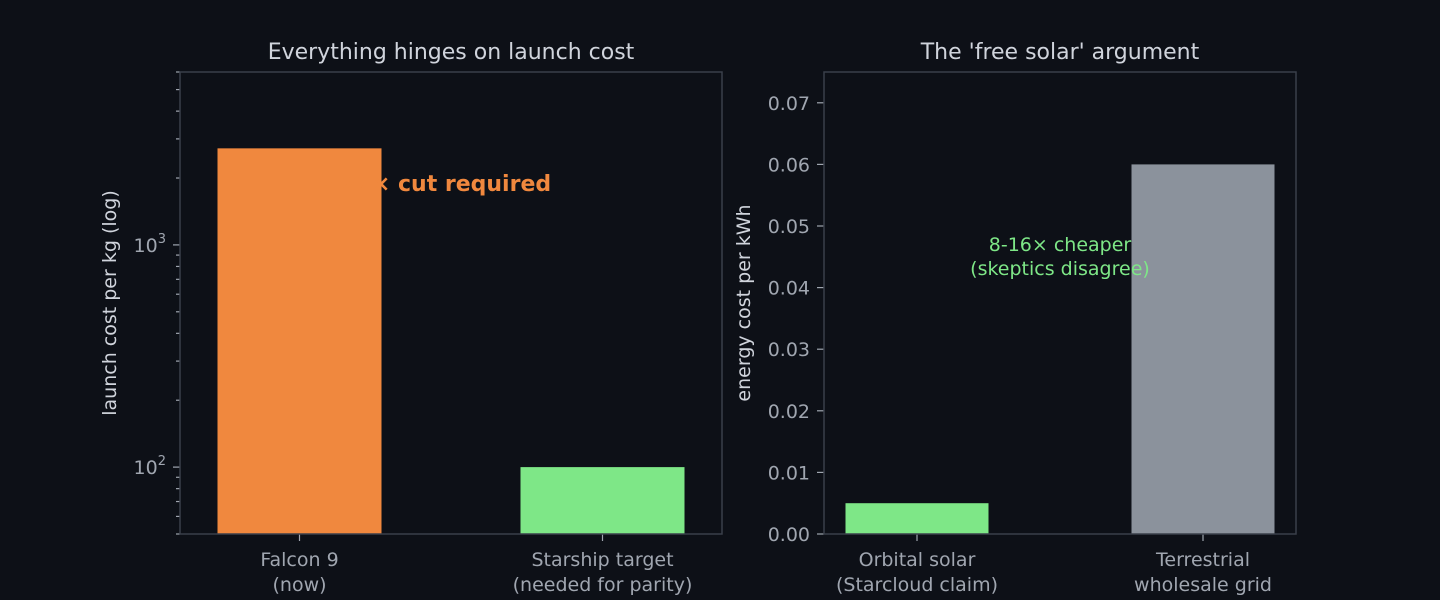 This screenshot has width=1440, height=600. What do you see at coordinates (789, 227) in the screenshot?
I see `y-tick-label: 0.05` at bounding box center [789, 227].